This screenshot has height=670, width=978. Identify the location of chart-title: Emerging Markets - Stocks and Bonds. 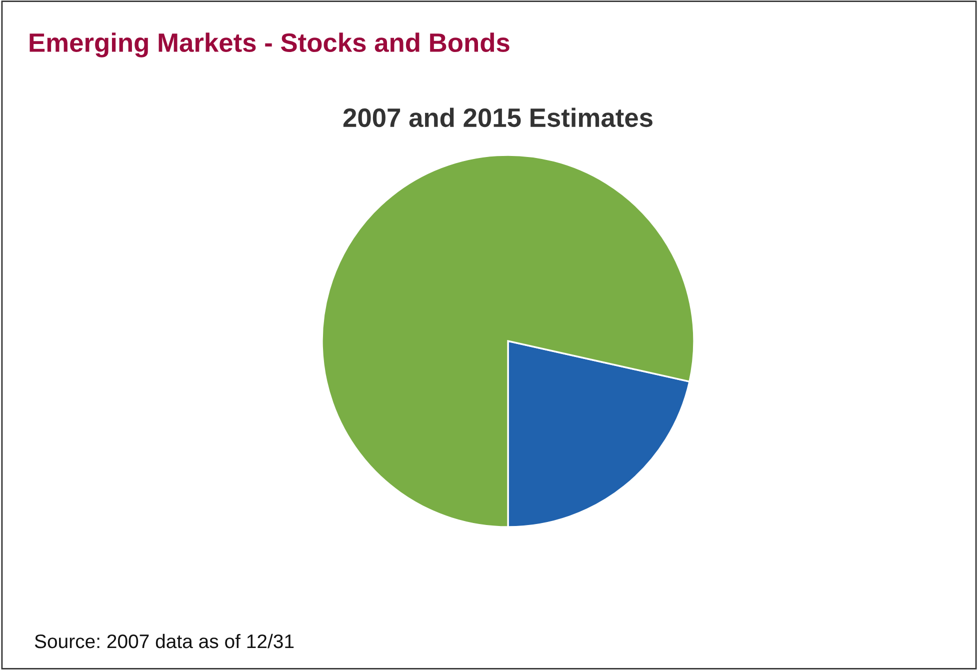
(270, 45).